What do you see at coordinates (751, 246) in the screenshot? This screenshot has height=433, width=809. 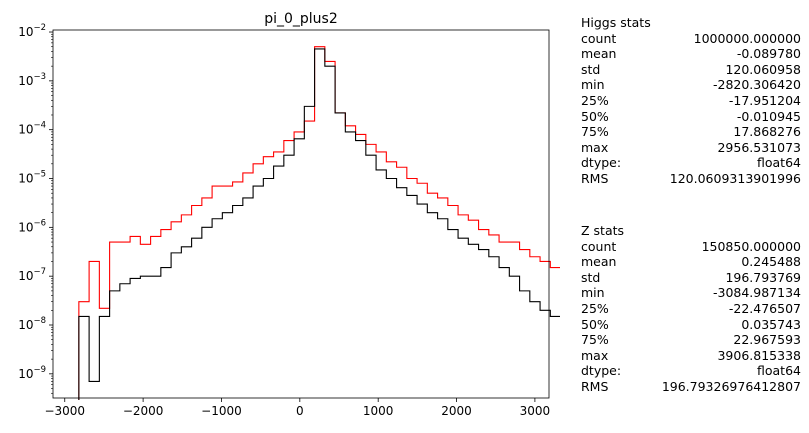 I see `stat-value: 150850.000000` at bounding box center [751, 246].